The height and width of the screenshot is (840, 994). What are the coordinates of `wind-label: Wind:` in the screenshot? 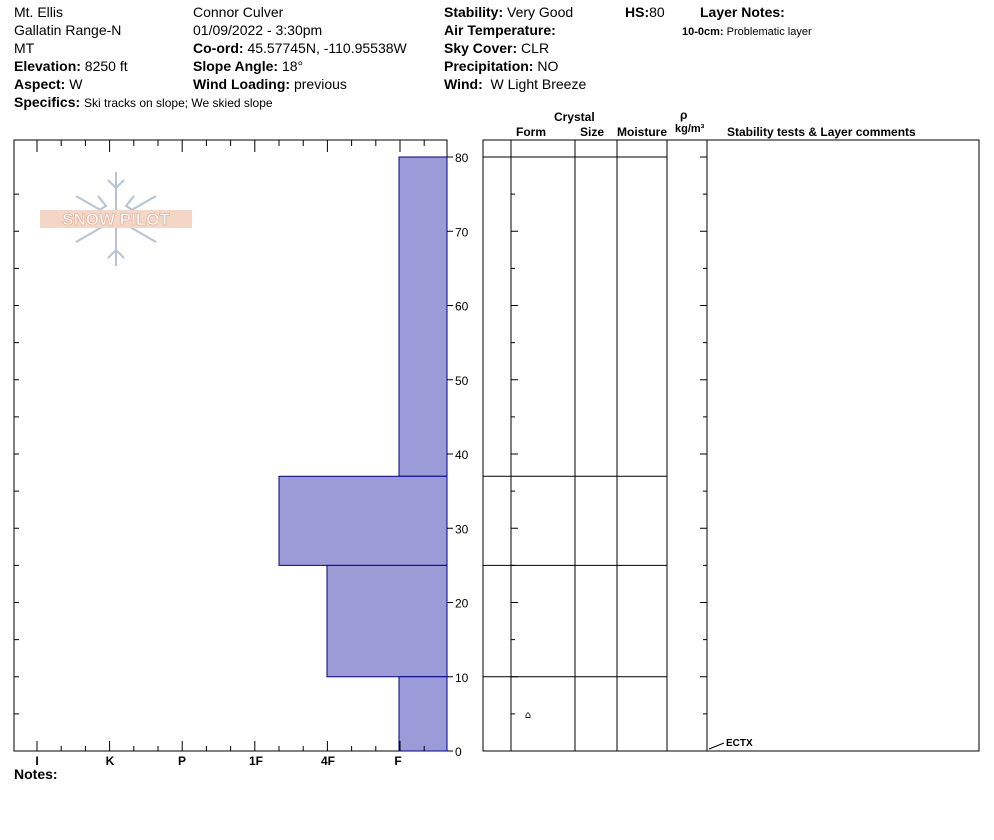 It's located at (463, 84).